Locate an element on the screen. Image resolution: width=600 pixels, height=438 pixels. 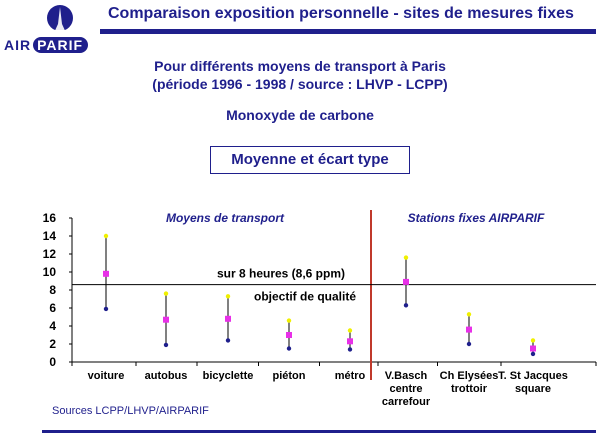
reference-line-sublabel: objectif de qualité is located at coordinates (305, 297).